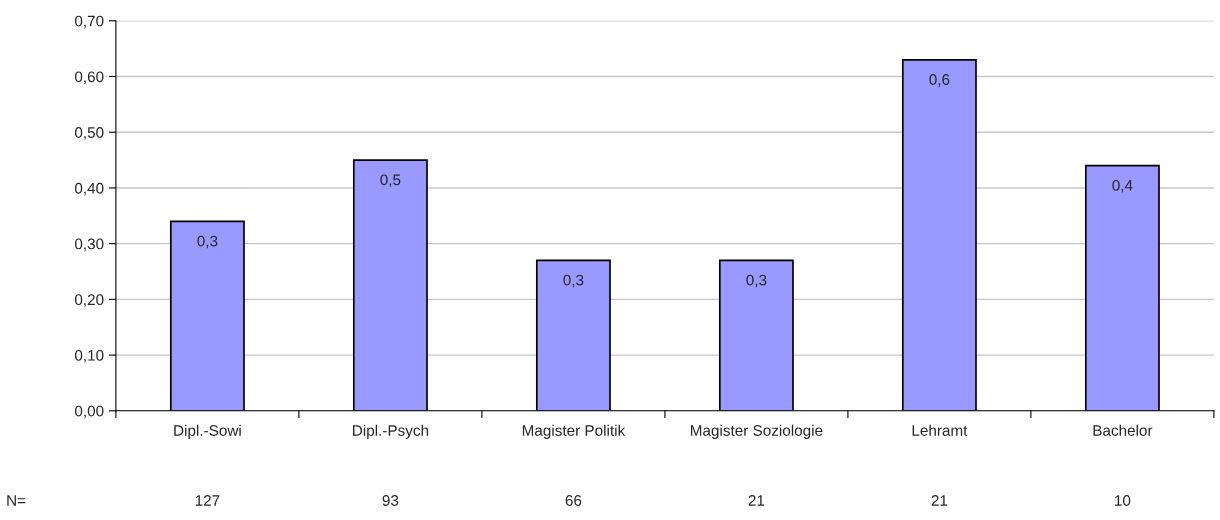 The image size is (1220, 520). I want to click on text: N=, so click(16, 500).